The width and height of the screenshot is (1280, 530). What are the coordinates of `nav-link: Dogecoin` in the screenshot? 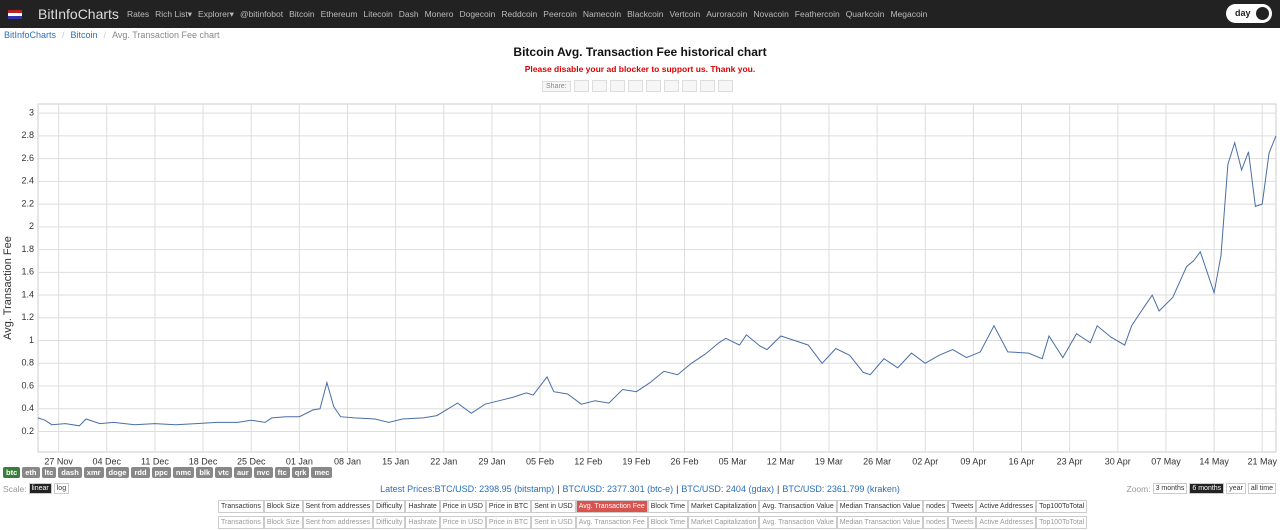 It's located at (477, 14).